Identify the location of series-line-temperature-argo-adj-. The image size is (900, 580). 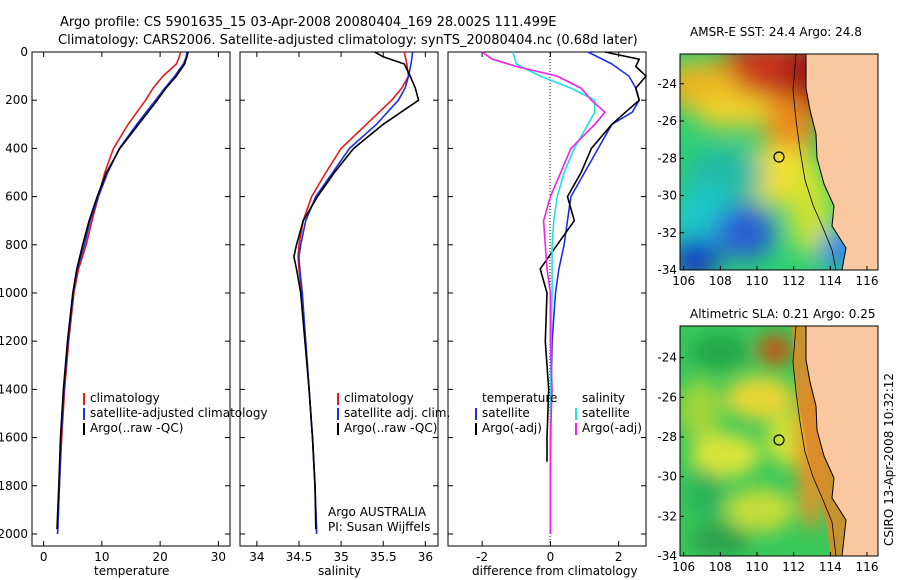
(593, 256).